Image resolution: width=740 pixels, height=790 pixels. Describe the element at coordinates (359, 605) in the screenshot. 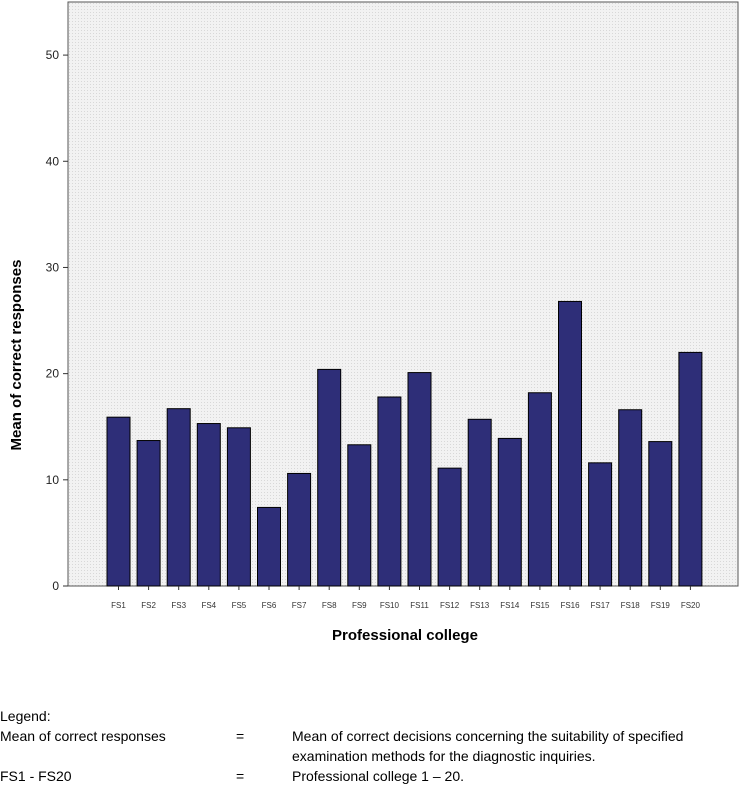

I see `x-tick-label: FS9` at that location.